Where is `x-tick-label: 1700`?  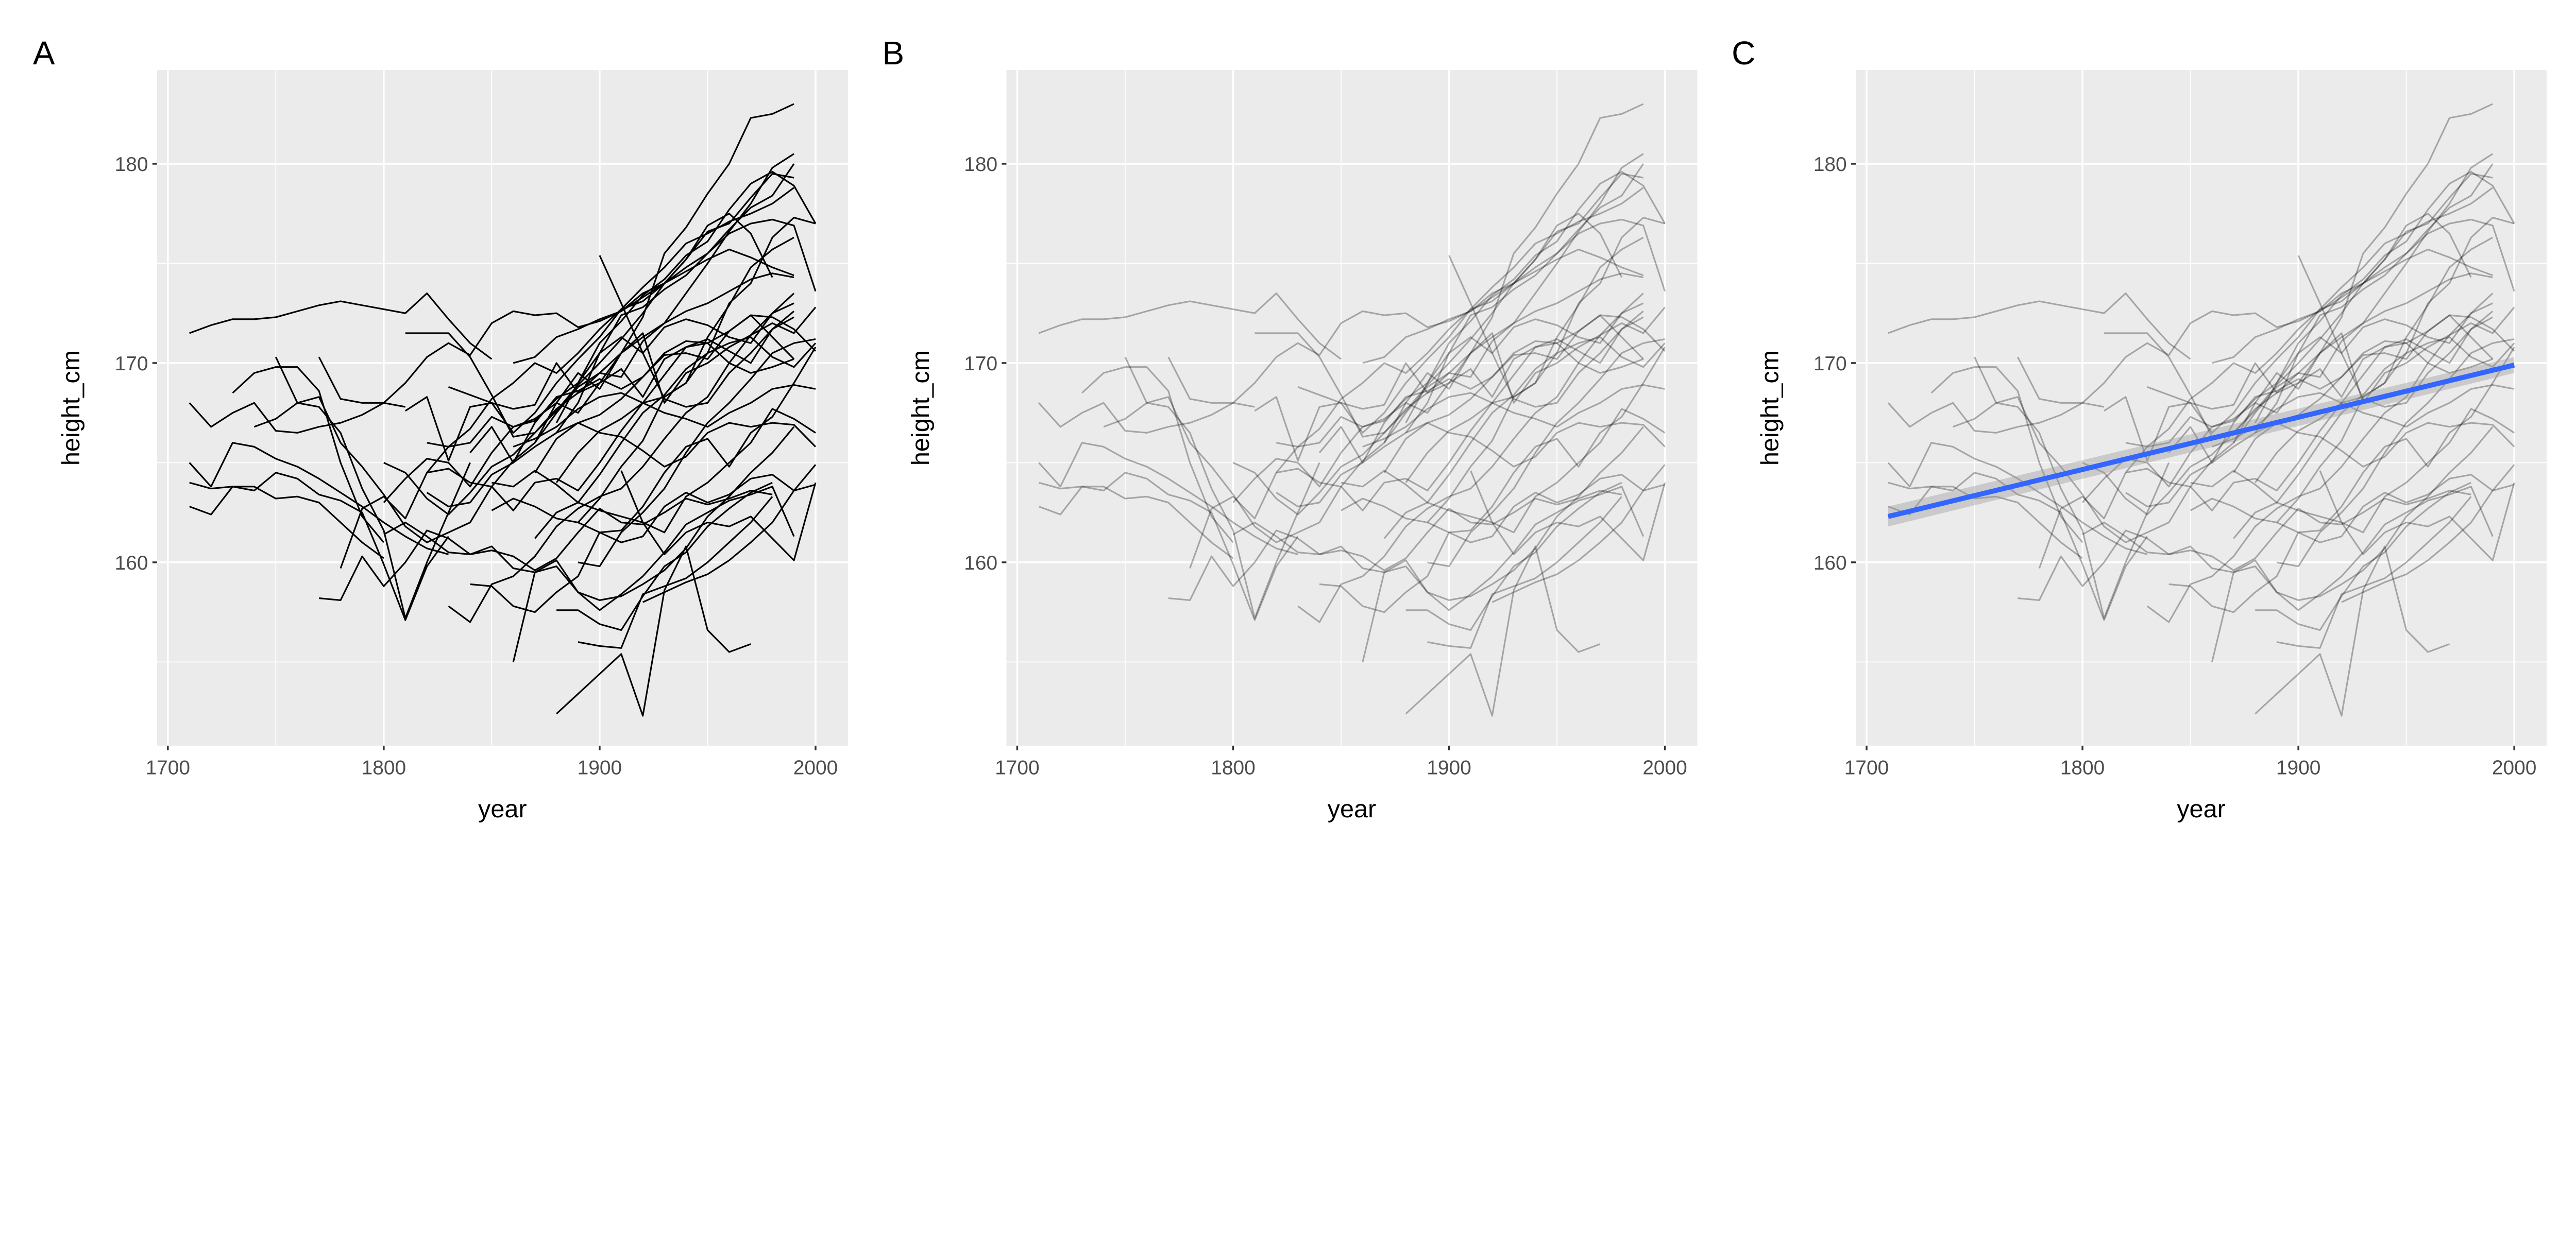
x-tick-label: 1700 is located at coordinates (1017, 768).